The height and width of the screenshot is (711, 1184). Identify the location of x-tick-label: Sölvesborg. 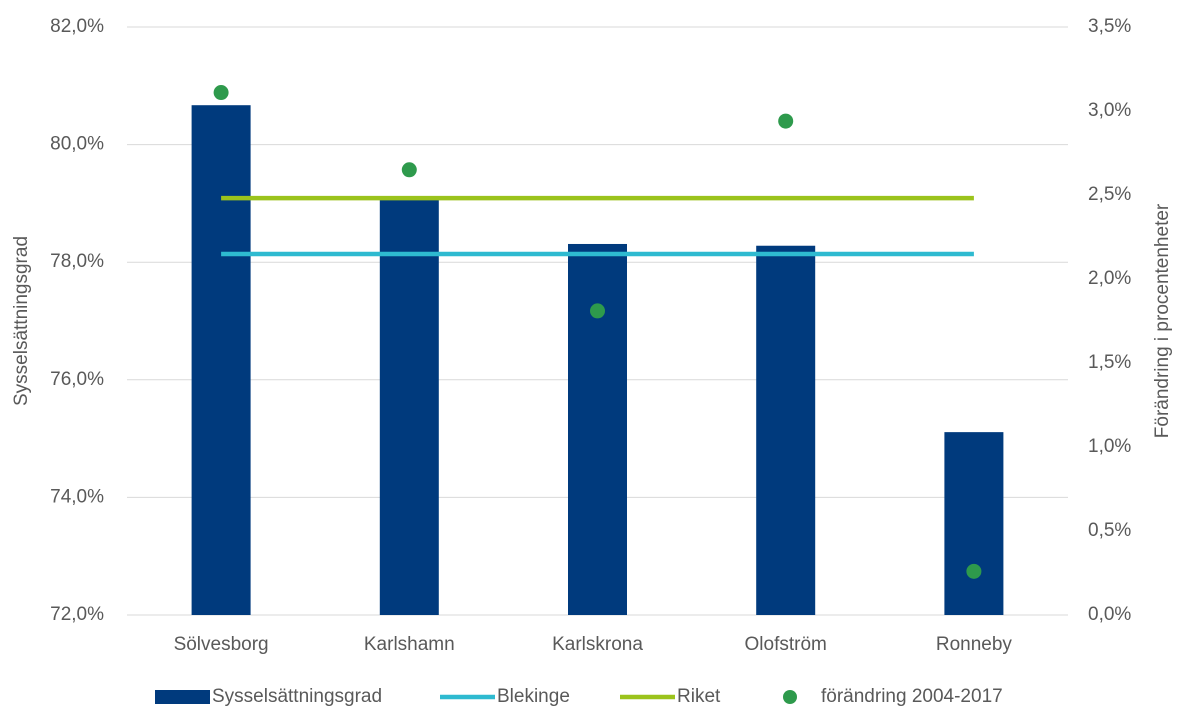
(221, 644).